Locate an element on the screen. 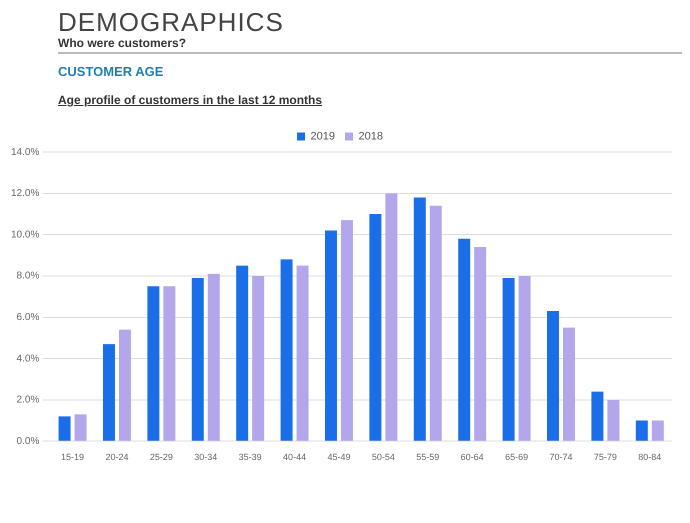  y-tick-label: 2.0% is located at coordinates (28, 400).